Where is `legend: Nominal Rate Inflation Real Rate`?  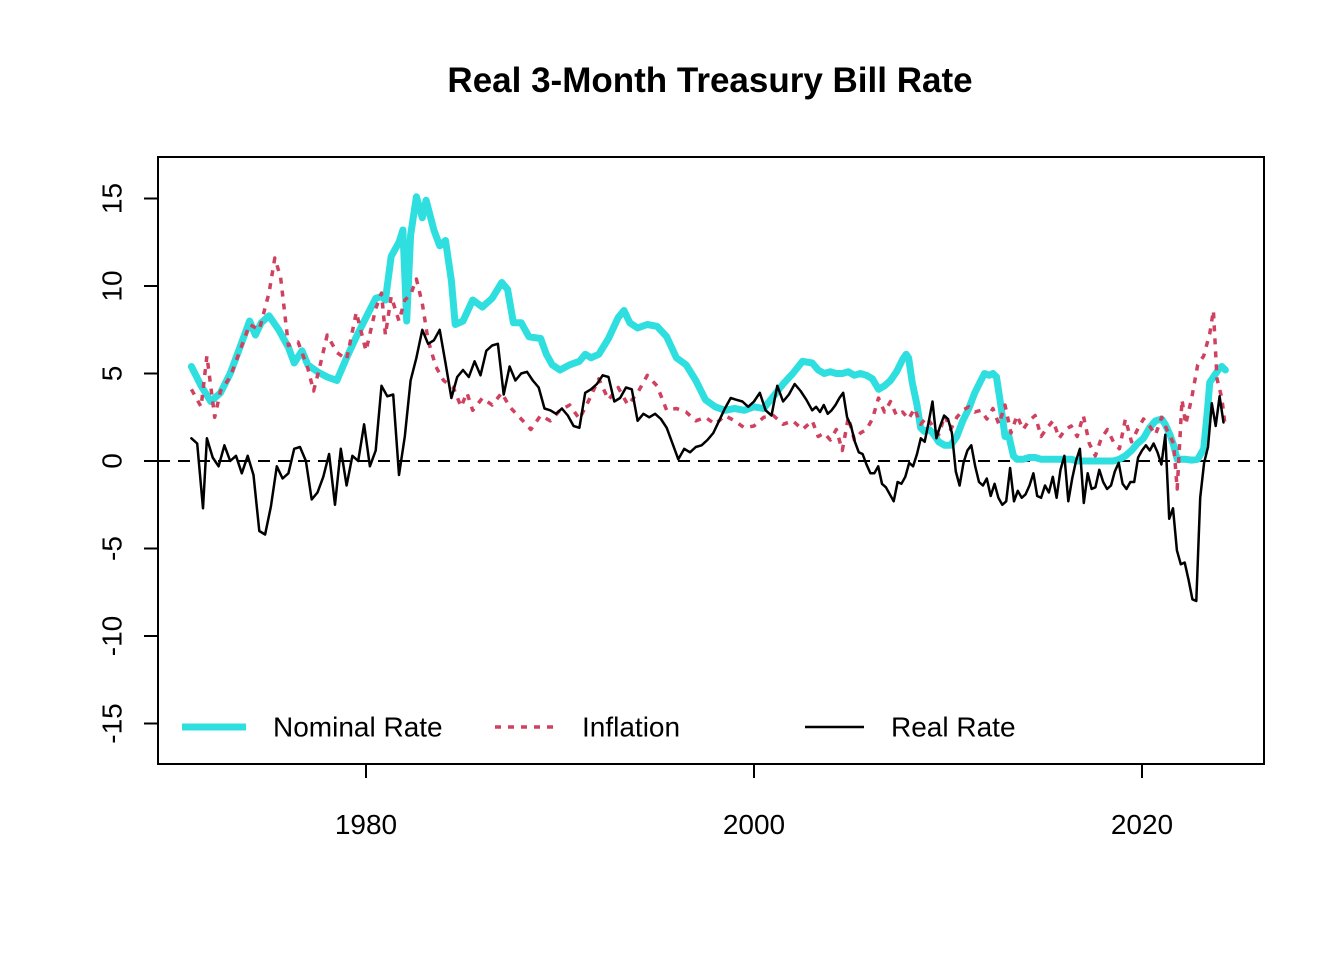
legend: Nominal Rate Inflation Real Rate is located at coordinates (599, 727).